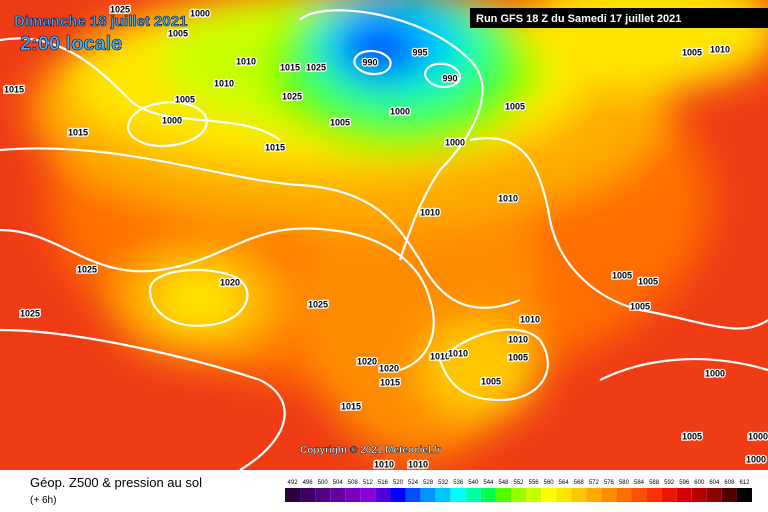 The height and width of the screenshot is (512, 768). I want to click on scale-label: 508, so click(353, 483).